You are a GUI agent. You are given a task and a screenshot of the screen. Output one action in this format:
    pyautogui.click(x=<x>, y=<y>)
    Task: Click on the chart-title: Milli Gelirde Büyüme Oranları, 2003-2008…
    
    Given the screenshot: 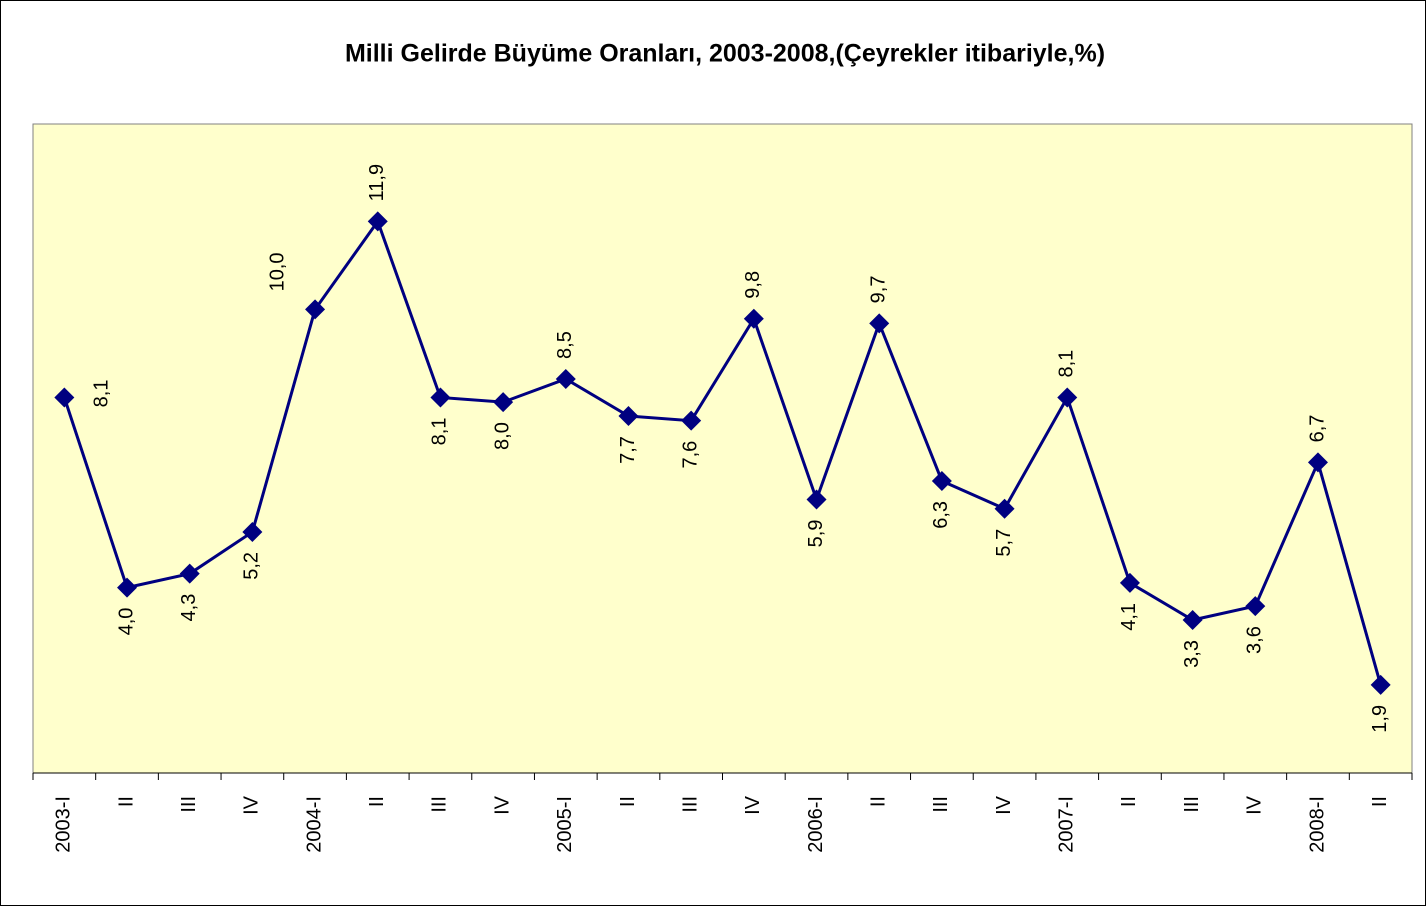 What is the action you would take?
    pyautogui.click(x=725, y=54)
    